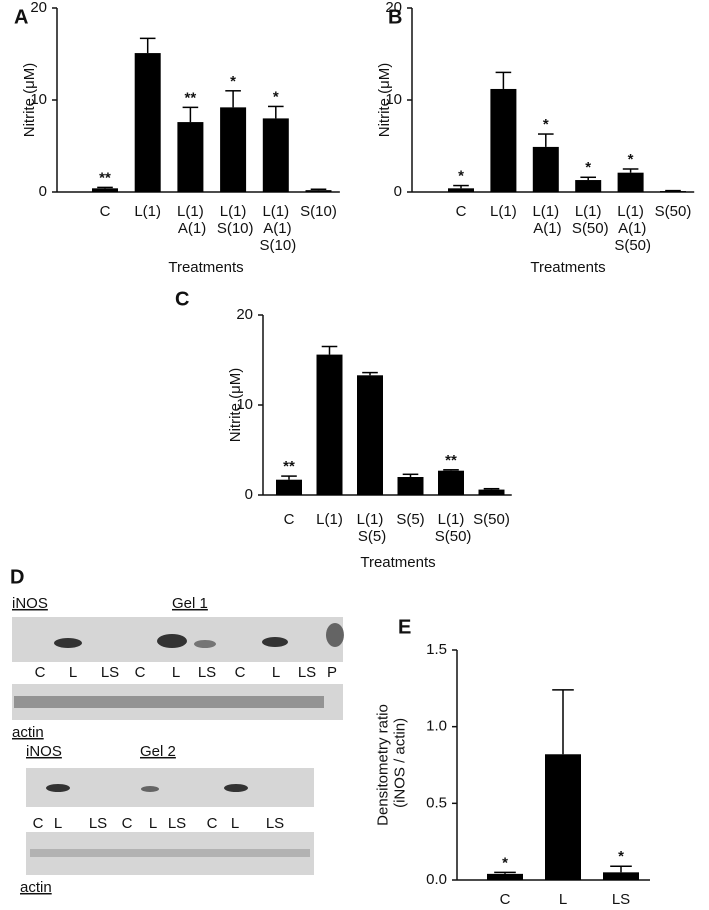 This screenshot has width=709, height=910. Describe the element at coordinates (410, 519) in the screenshot. I see `x-tick-label: S(5)` at that location.